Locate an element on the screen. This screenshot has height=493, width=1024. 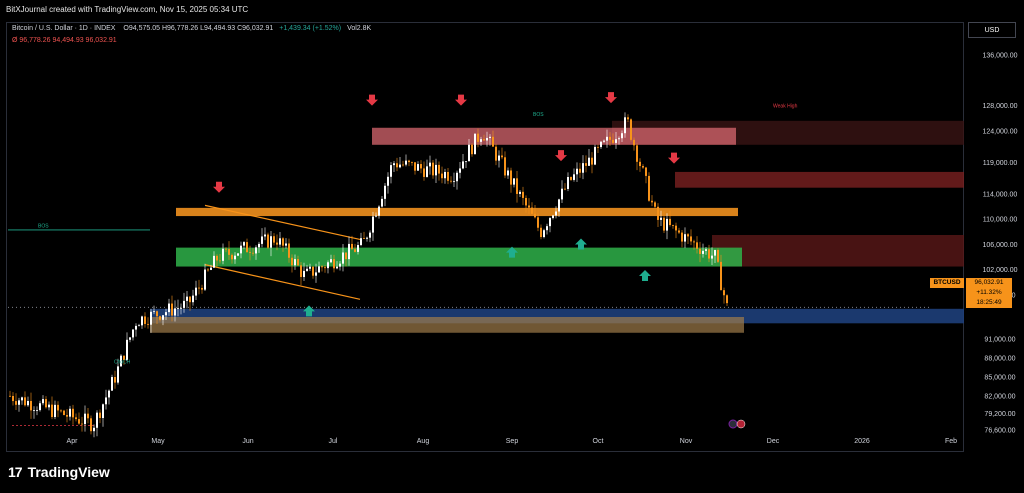
time-tick-label: Oct is located at coordinates (598, 441).